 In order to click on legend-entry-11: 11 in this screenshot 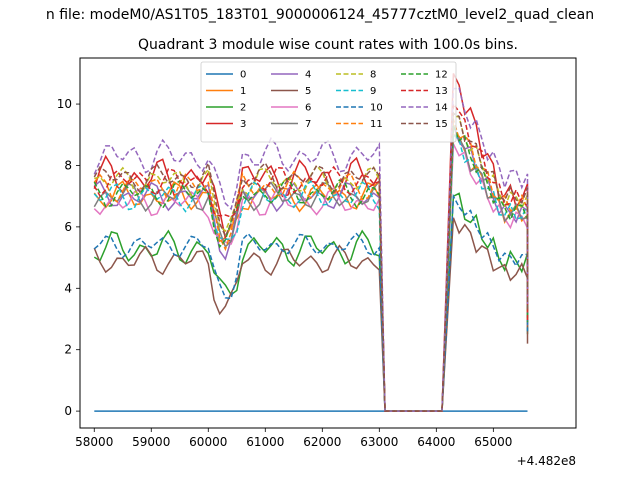, I will do `click(376, 124)`.